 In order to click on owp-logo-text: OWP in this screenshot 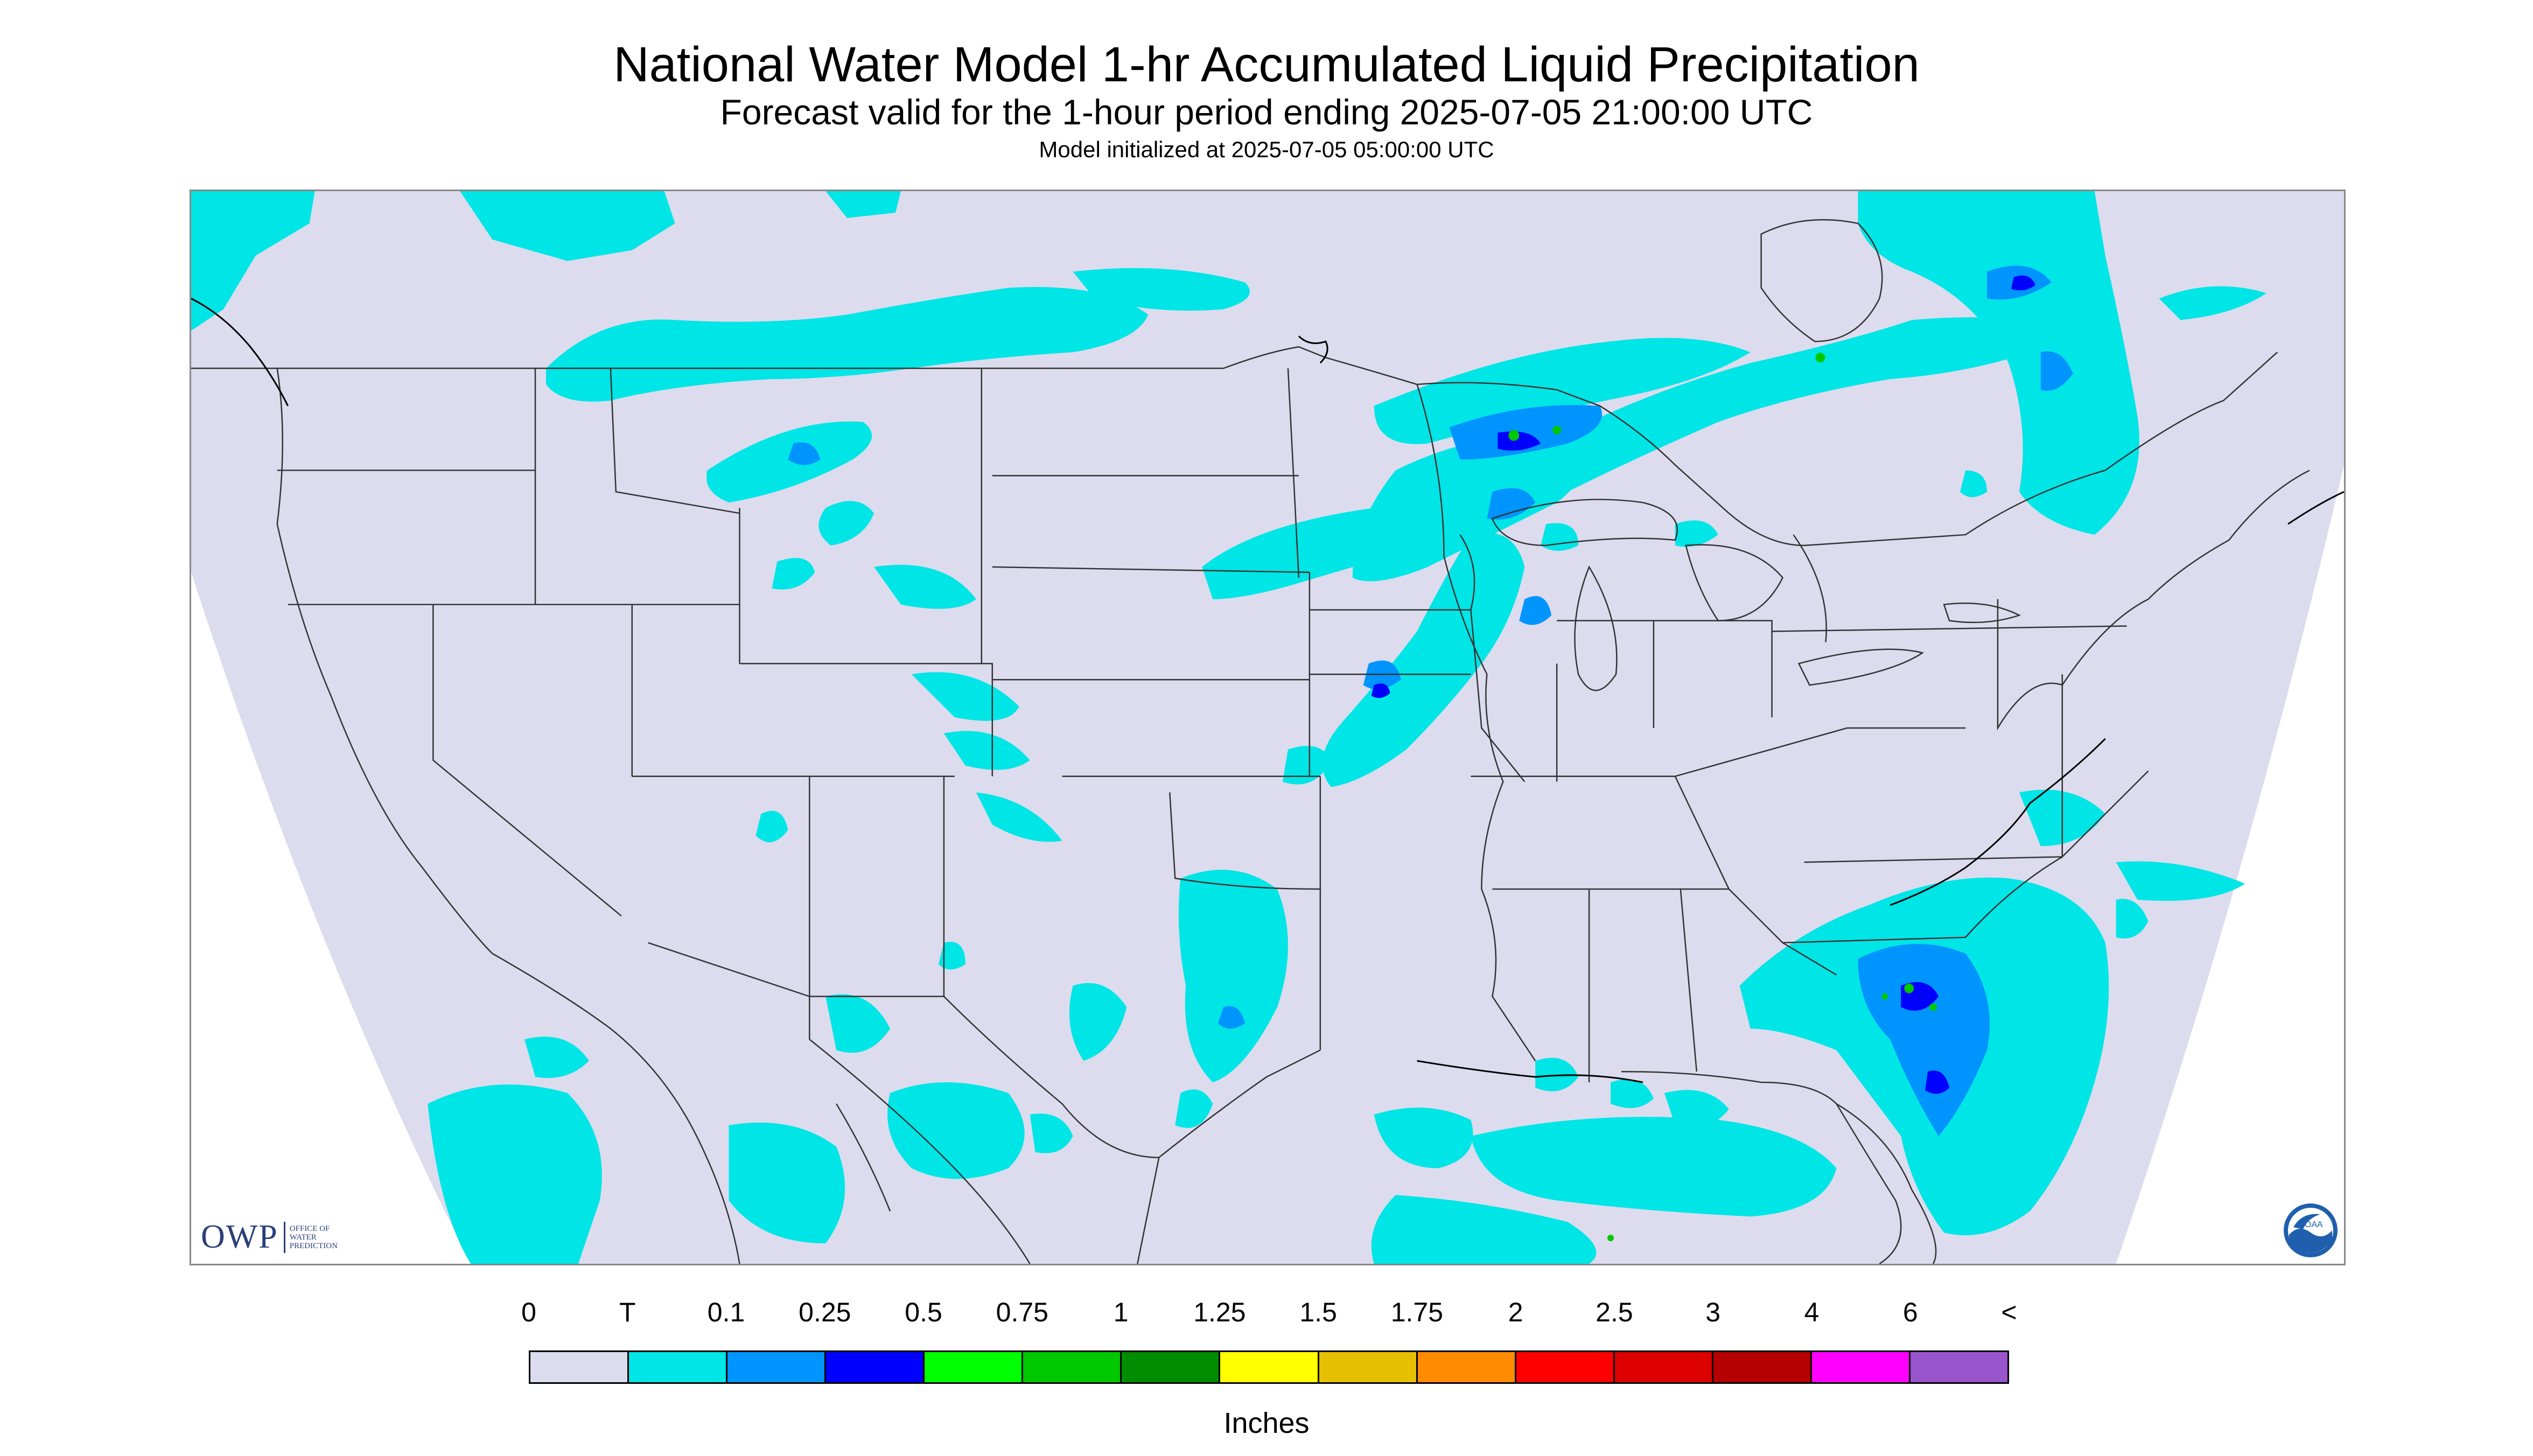, I will do `click(239, 1237)`.